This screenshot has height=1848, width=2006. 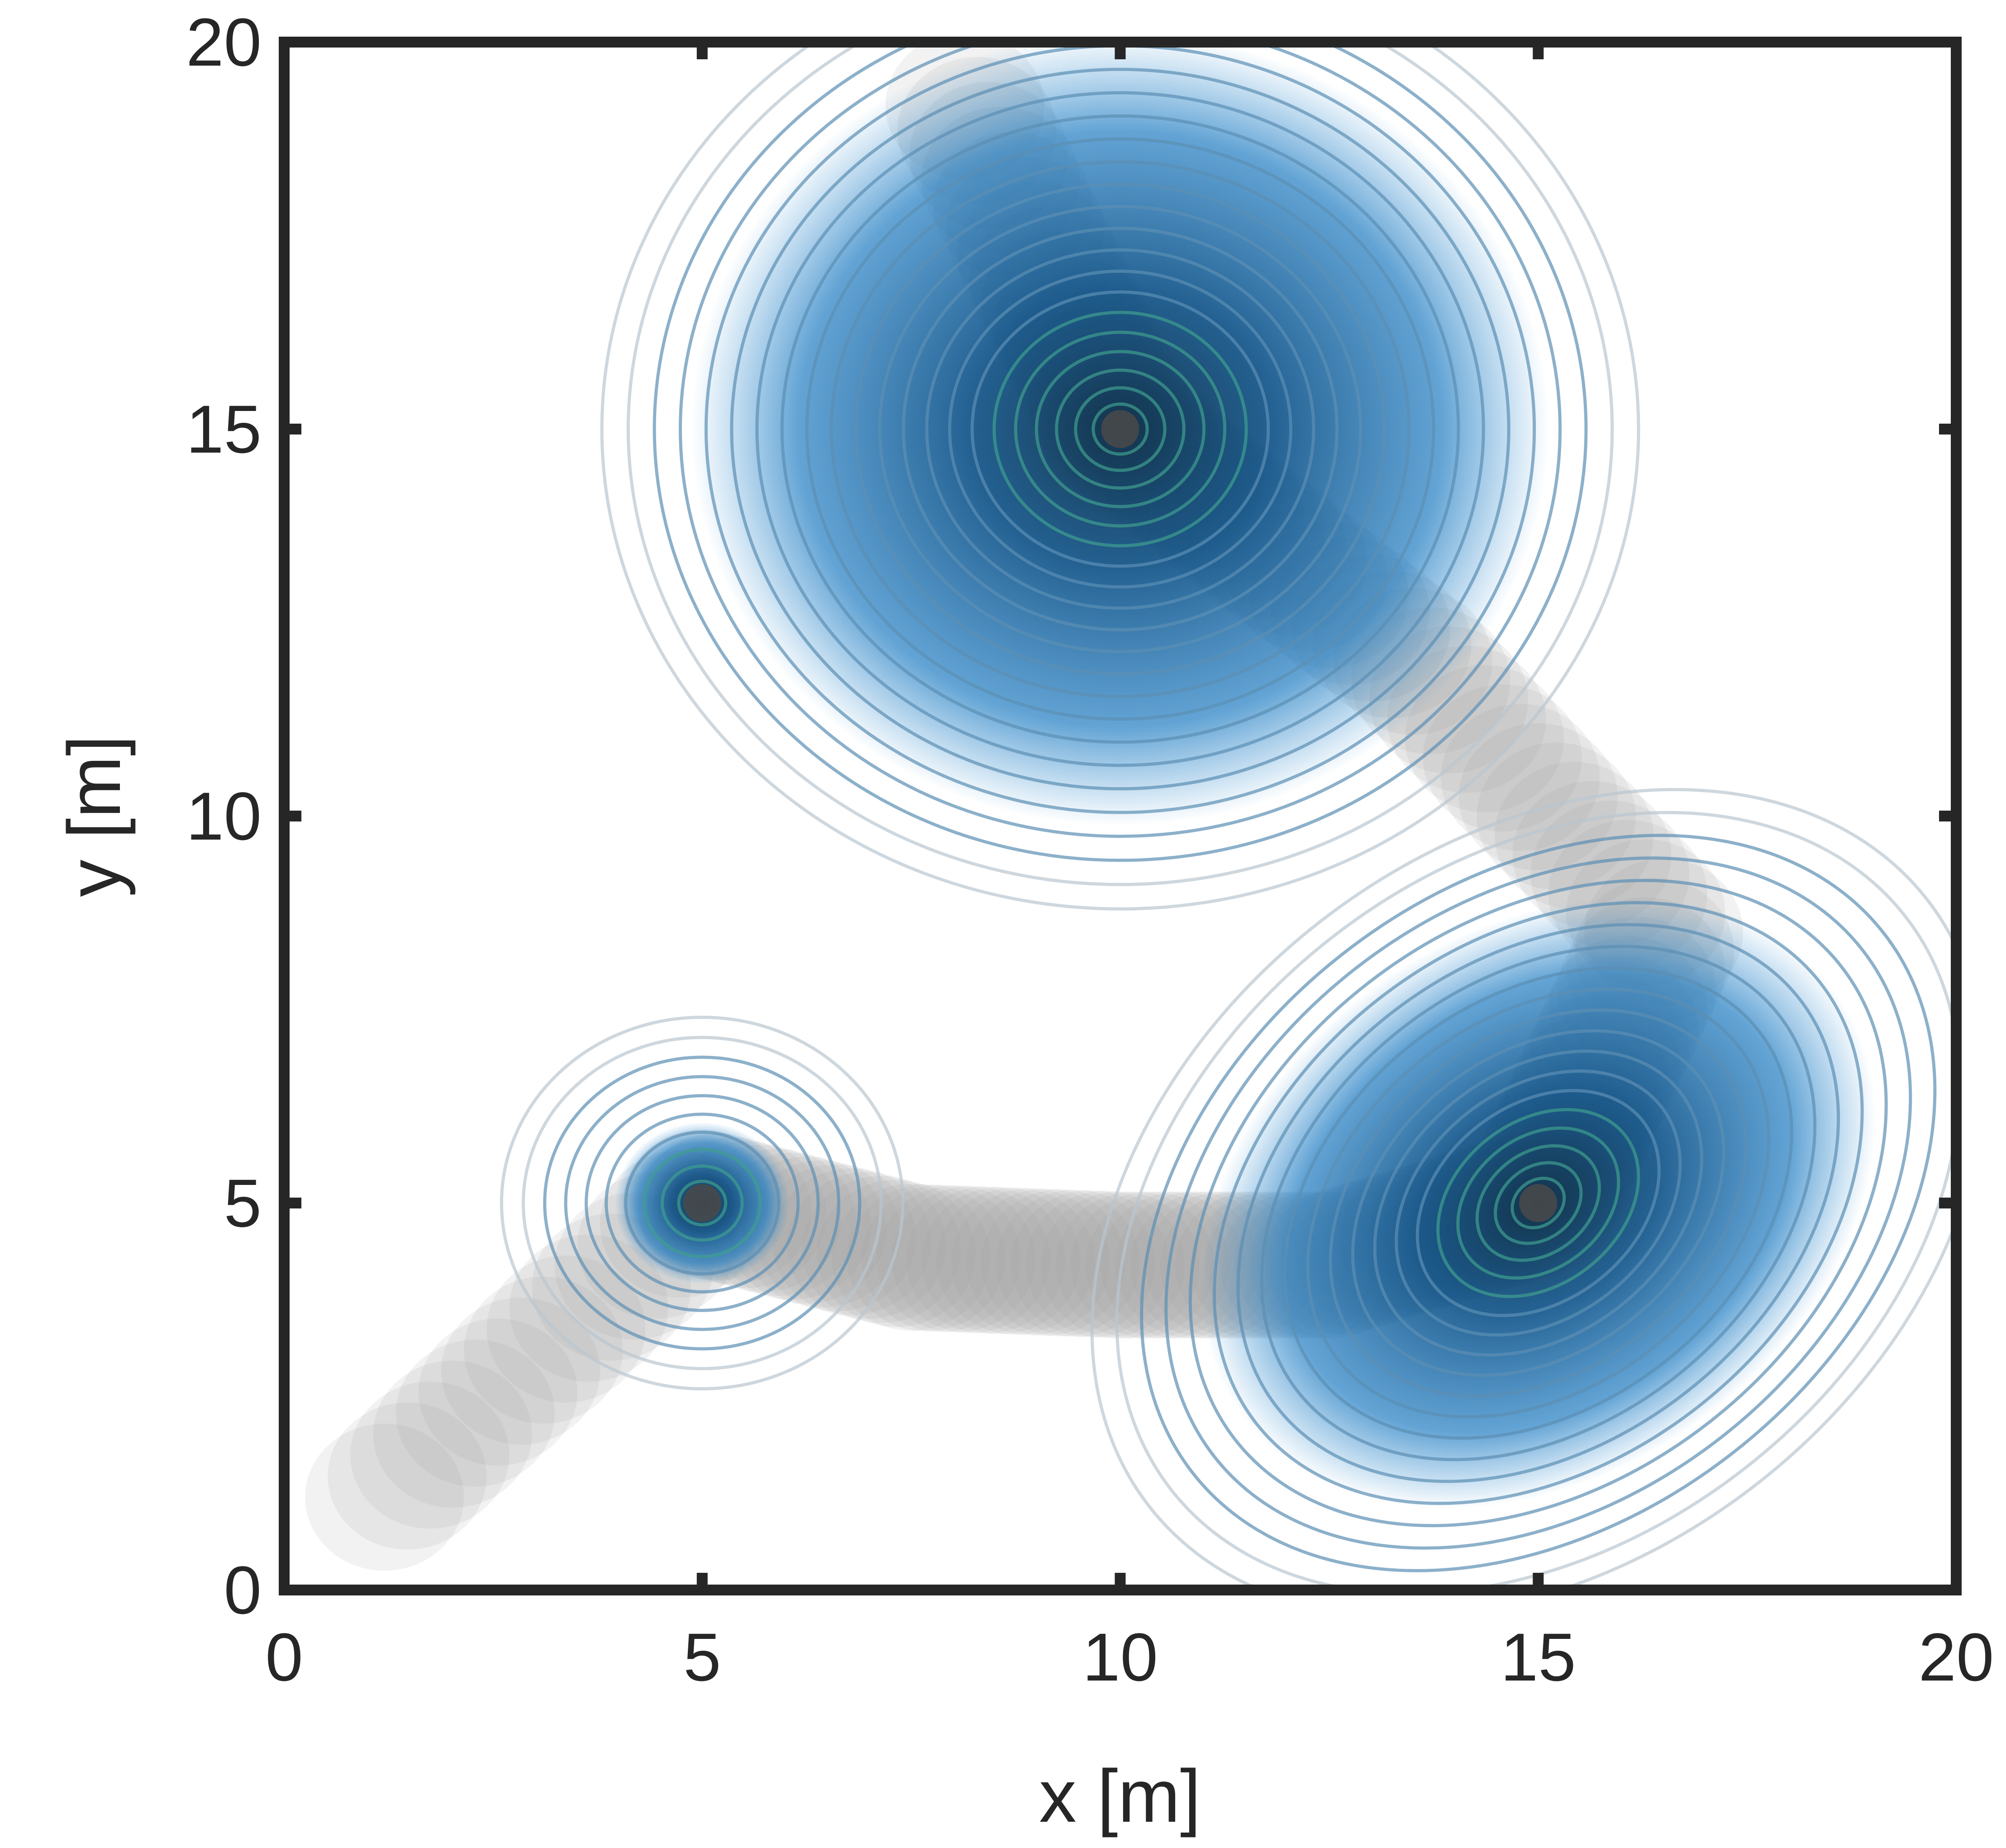 What do you see at coordinates (243, 1203) in the screenshot?
I see `y-tick-label: 5` at bounding box center [243, 1203].